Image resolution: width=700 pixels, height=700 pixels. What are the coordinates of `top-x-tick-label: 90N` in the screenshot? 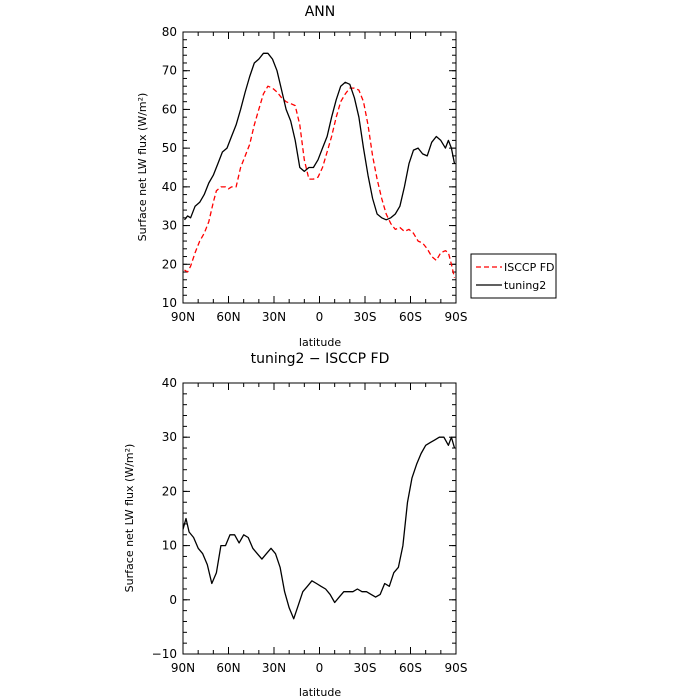 It's located at (183, 317).